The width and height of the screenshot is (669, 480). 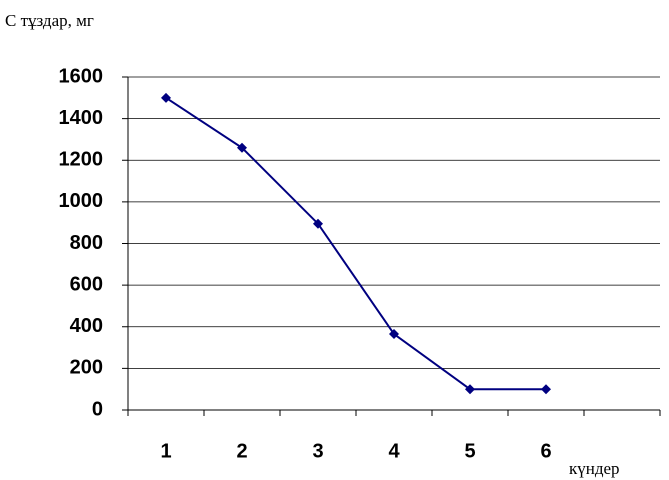 I want to click on y-tick-label: 1600, so click(x=81, y=76).